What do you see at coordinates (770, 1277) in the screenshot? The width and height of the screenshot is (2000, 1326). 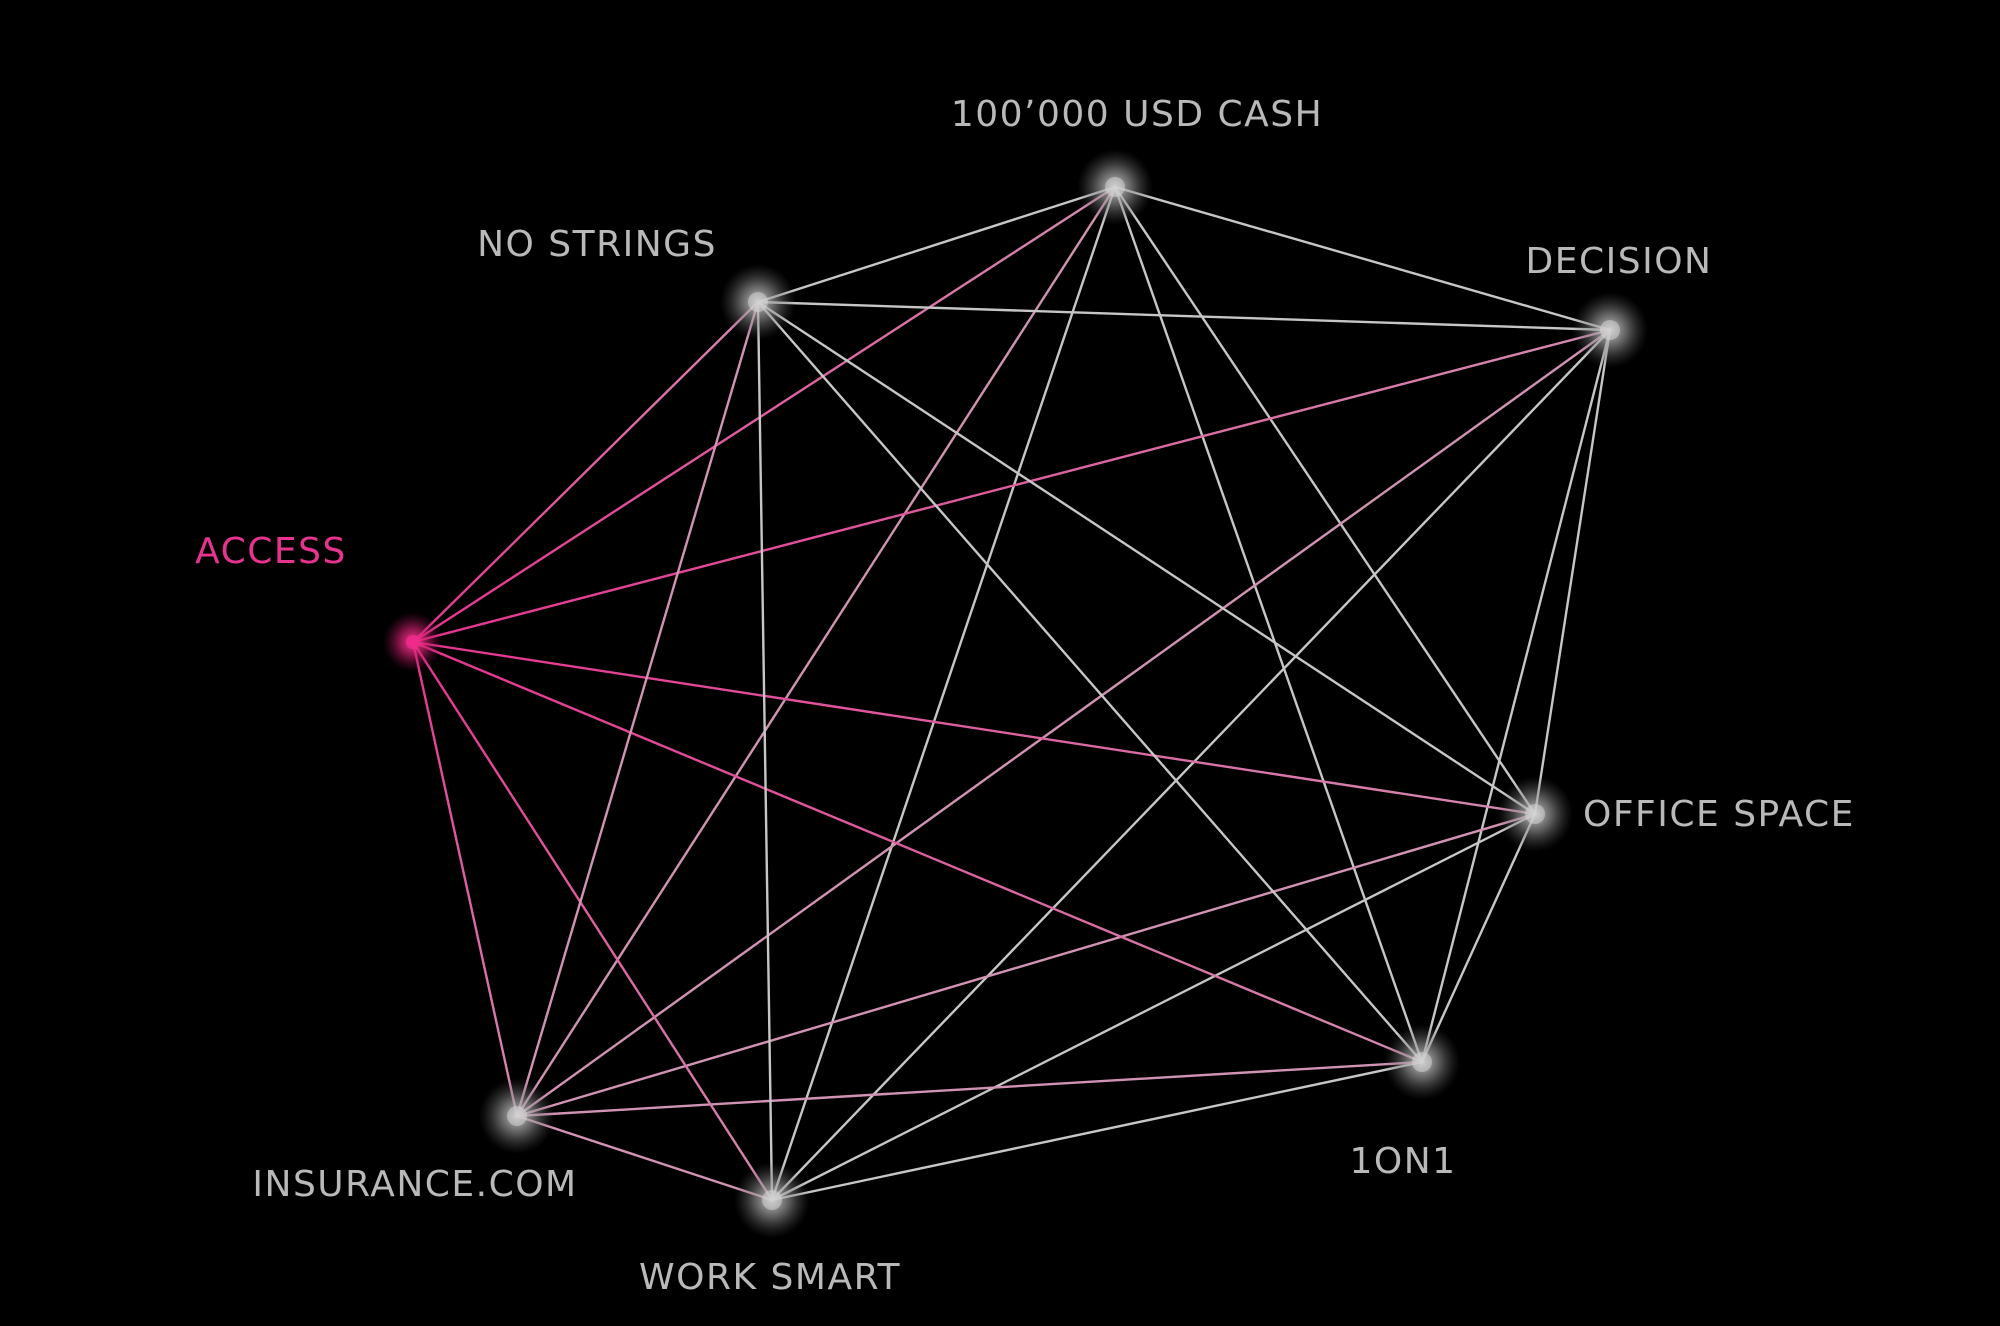 I see `node-label-worksmart: WORK SMART` at bounding box center [770, 1277].